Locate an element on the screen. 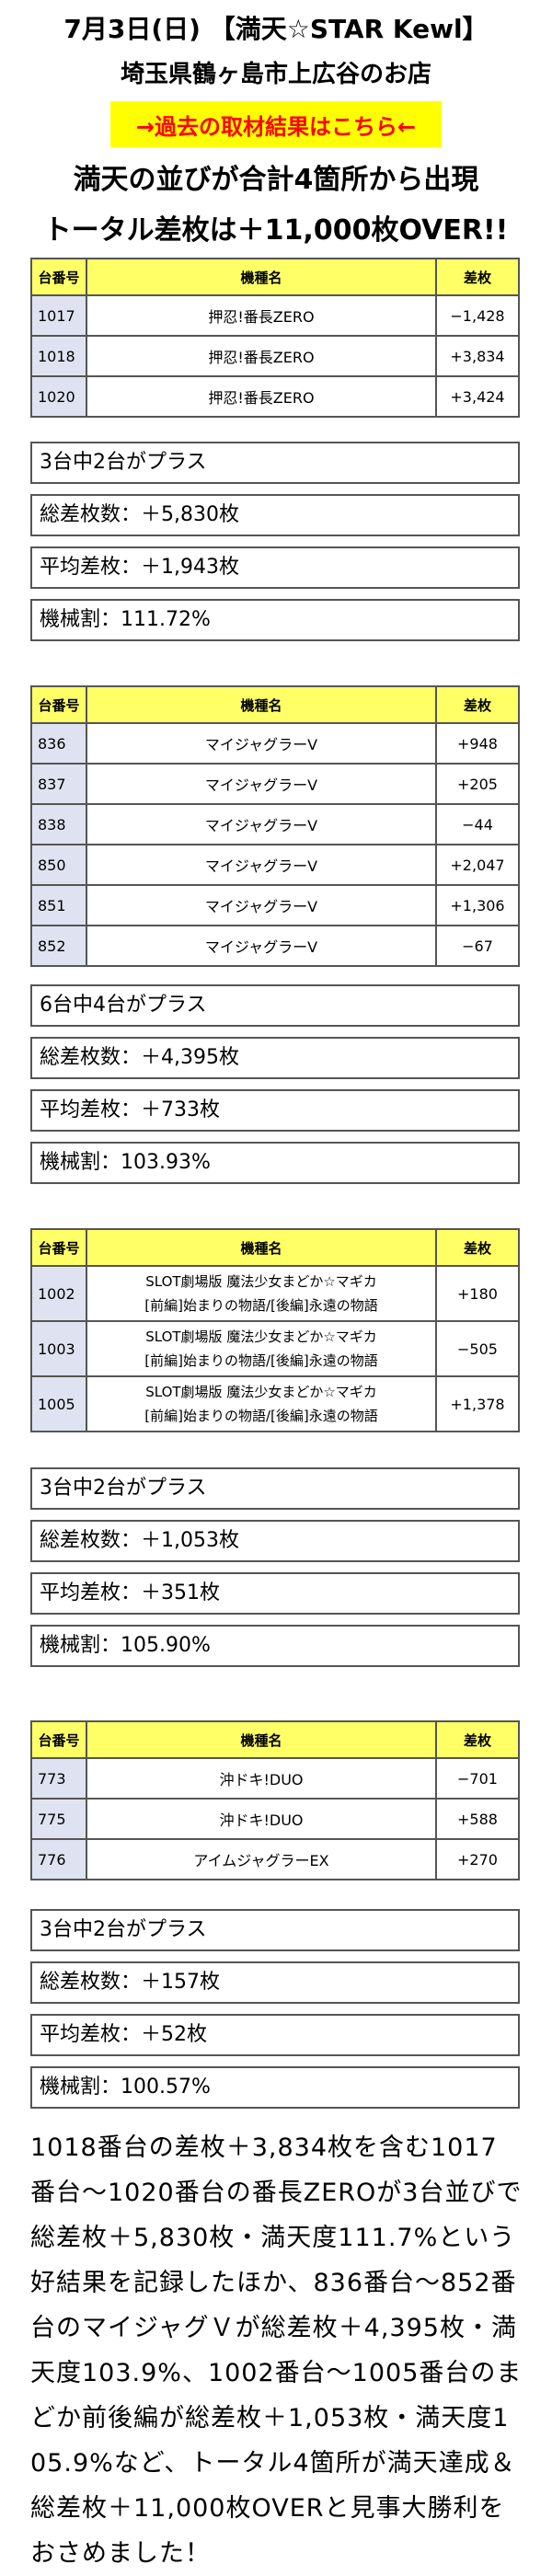 This screenshot has width=552, height=2576. machine-number: 1005 is located at coordinates (58, 1403).